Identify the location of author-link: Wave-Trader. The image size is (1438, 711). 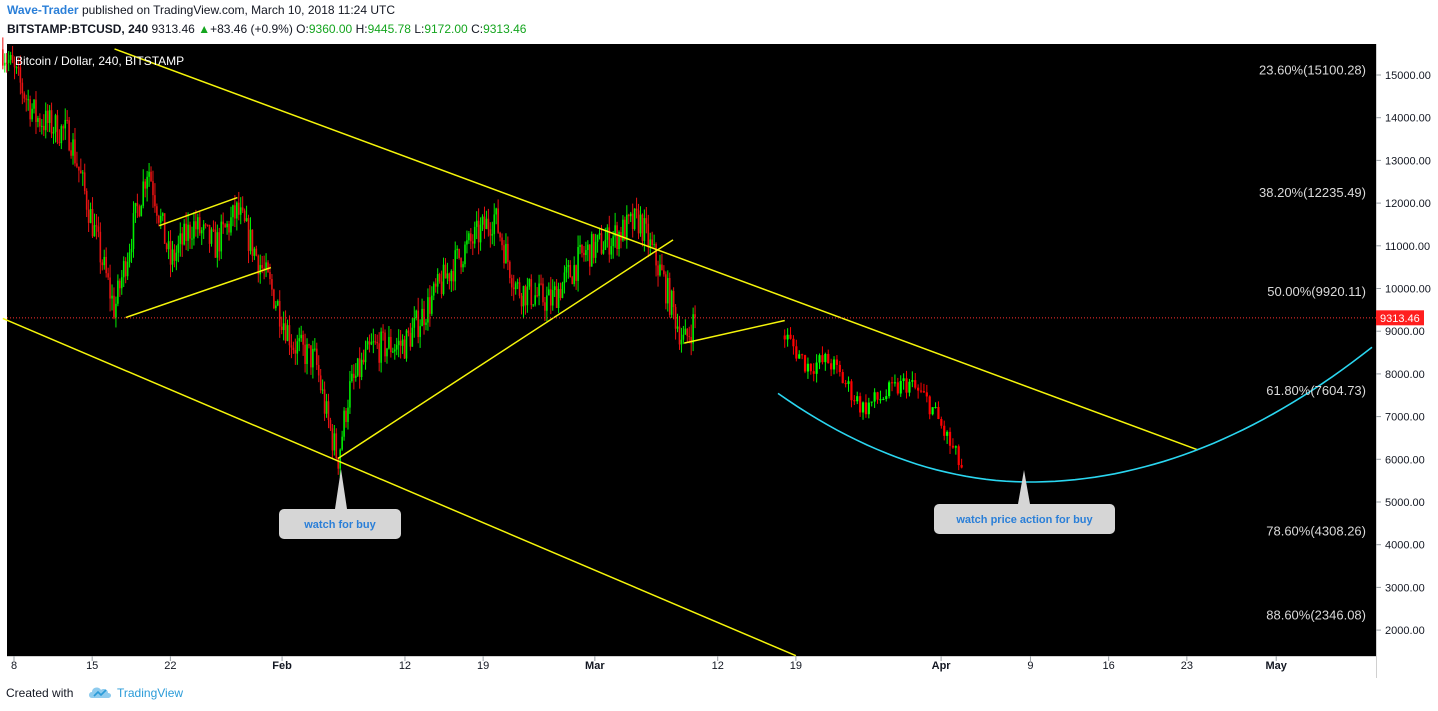
(43, 10).